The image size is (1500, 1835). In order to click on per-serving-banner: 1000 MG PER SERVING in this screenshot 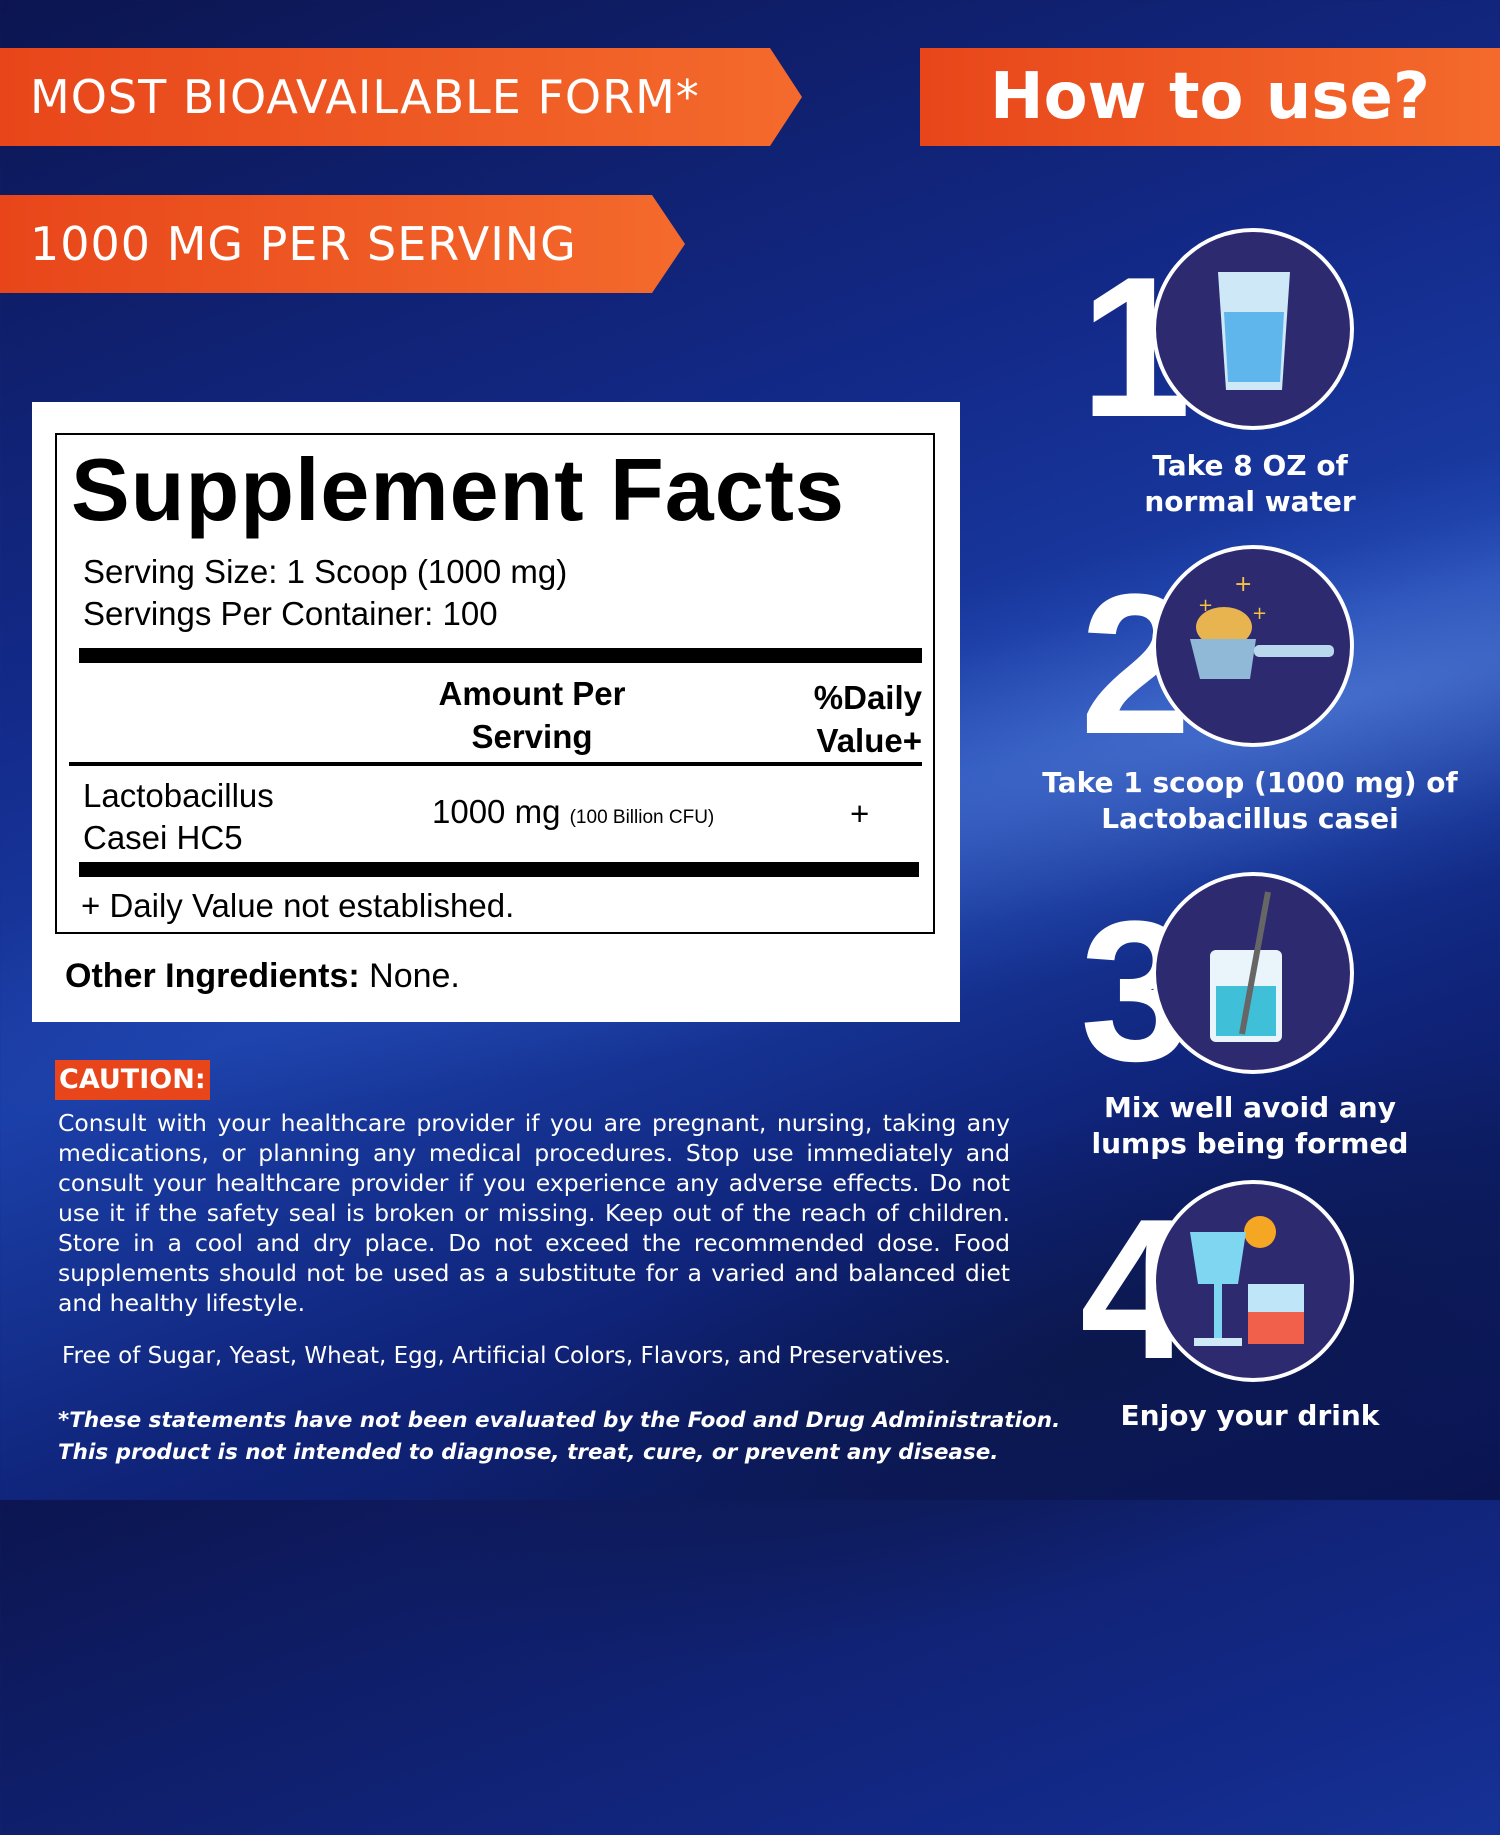, I will do `click(342, 244)`.